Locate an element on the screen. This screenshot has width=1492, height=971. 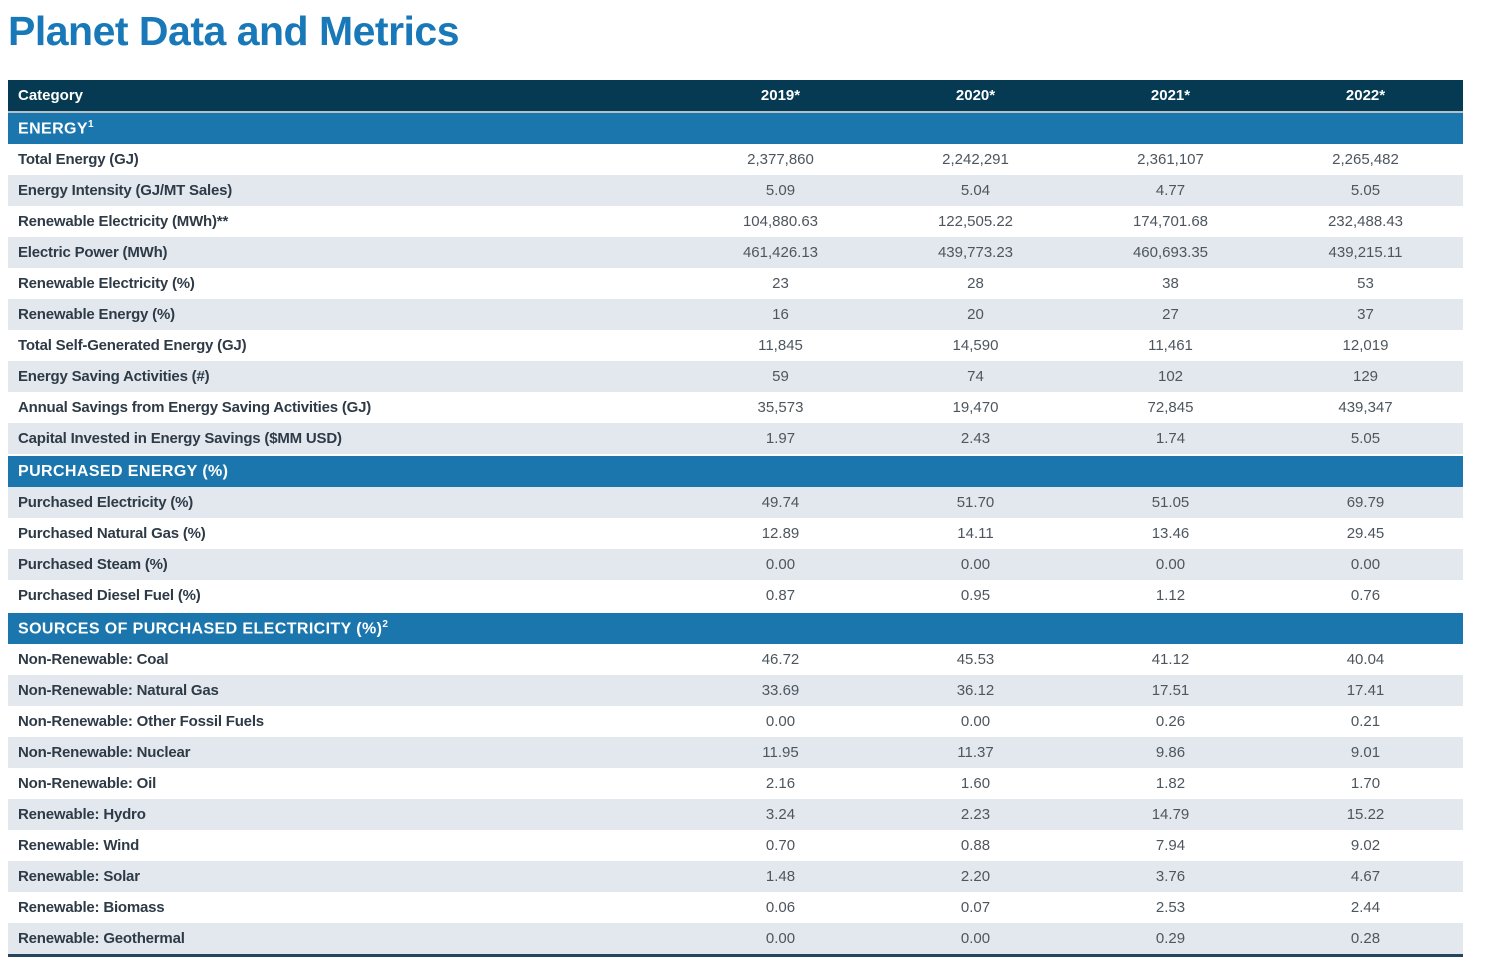
row-label: Renewable Electricity (MWh)** is located at coordinates (123, 221).